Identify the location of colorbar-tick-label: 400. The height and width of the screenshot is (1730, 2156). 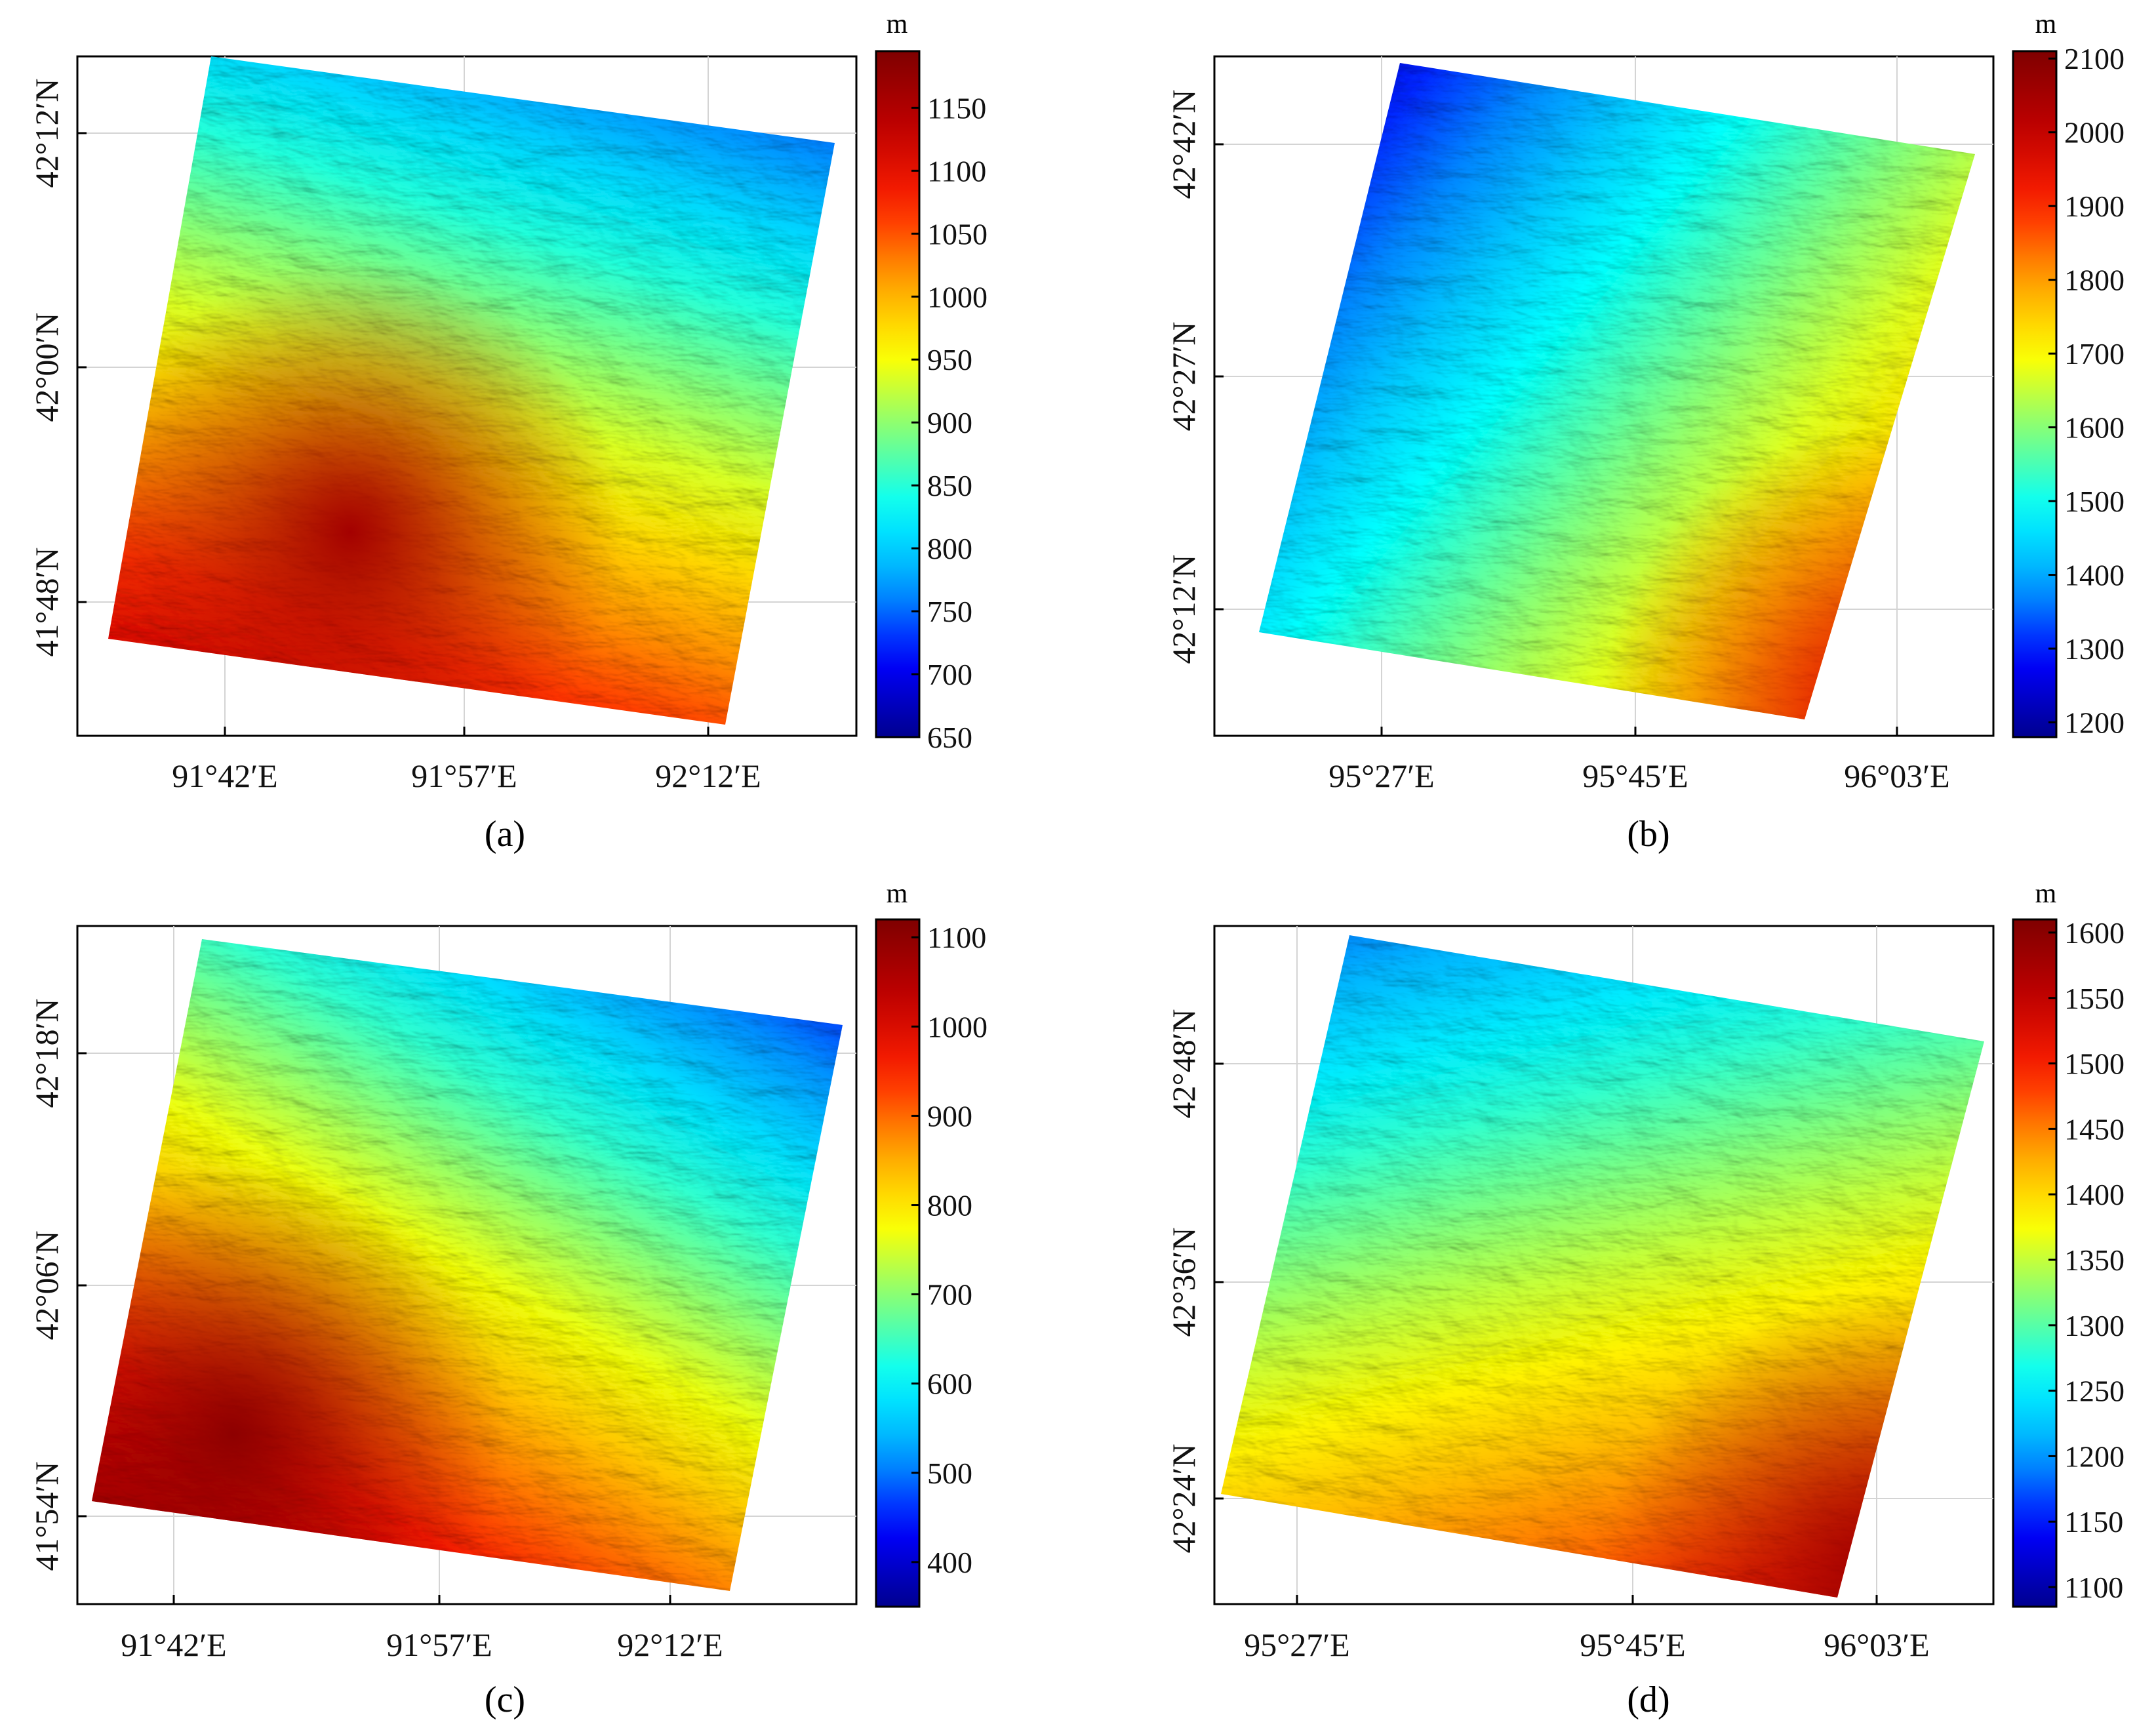
(949, 1563).